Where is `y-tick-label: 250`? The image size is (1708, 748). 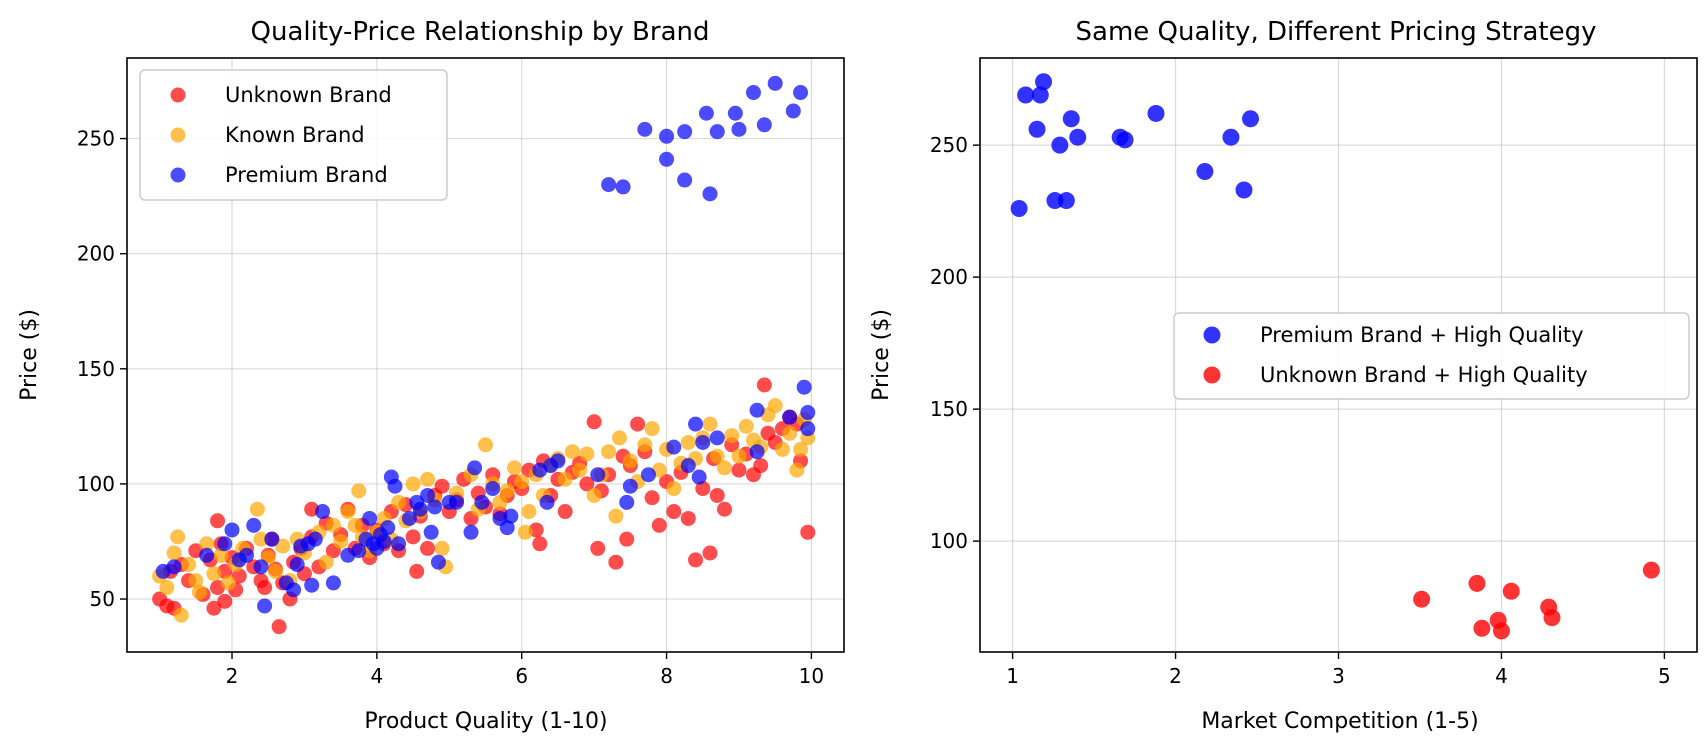
y-tick-label: 250 is located at coordinates (949, 145).